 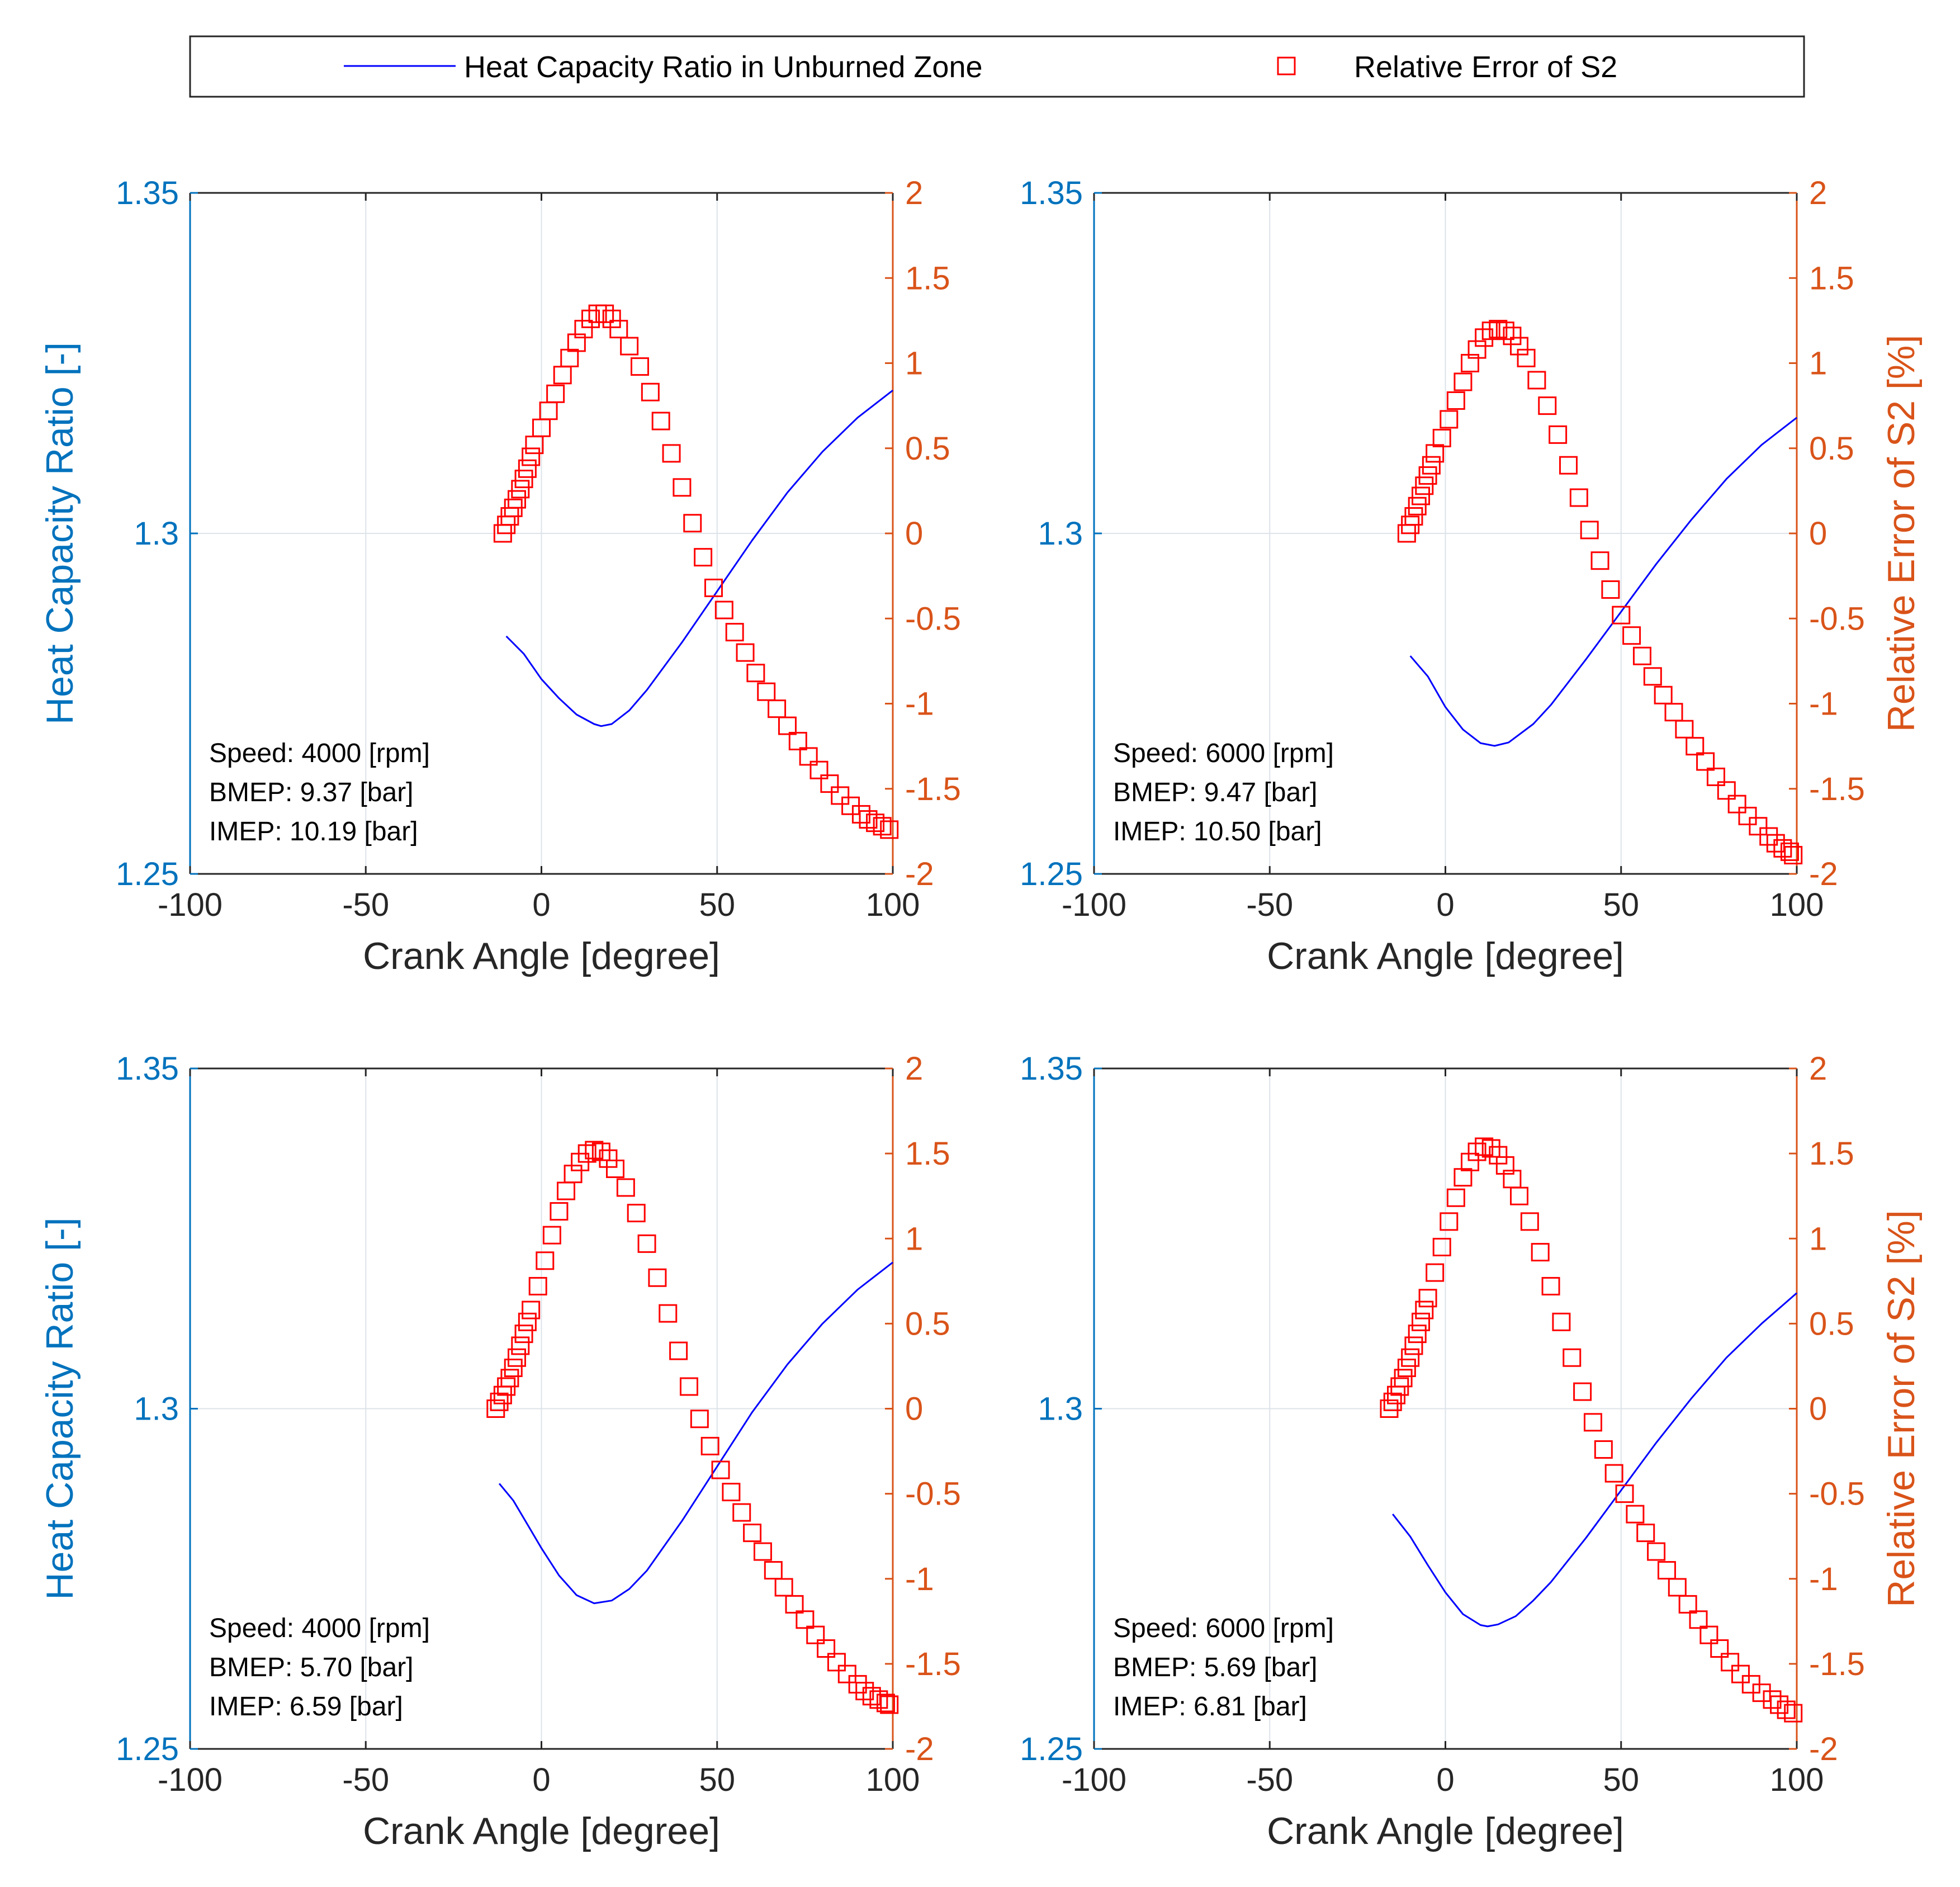 I want to click on operating-point-annotation: BMEP: 9.37 [bar], so click(x=311, y=793).